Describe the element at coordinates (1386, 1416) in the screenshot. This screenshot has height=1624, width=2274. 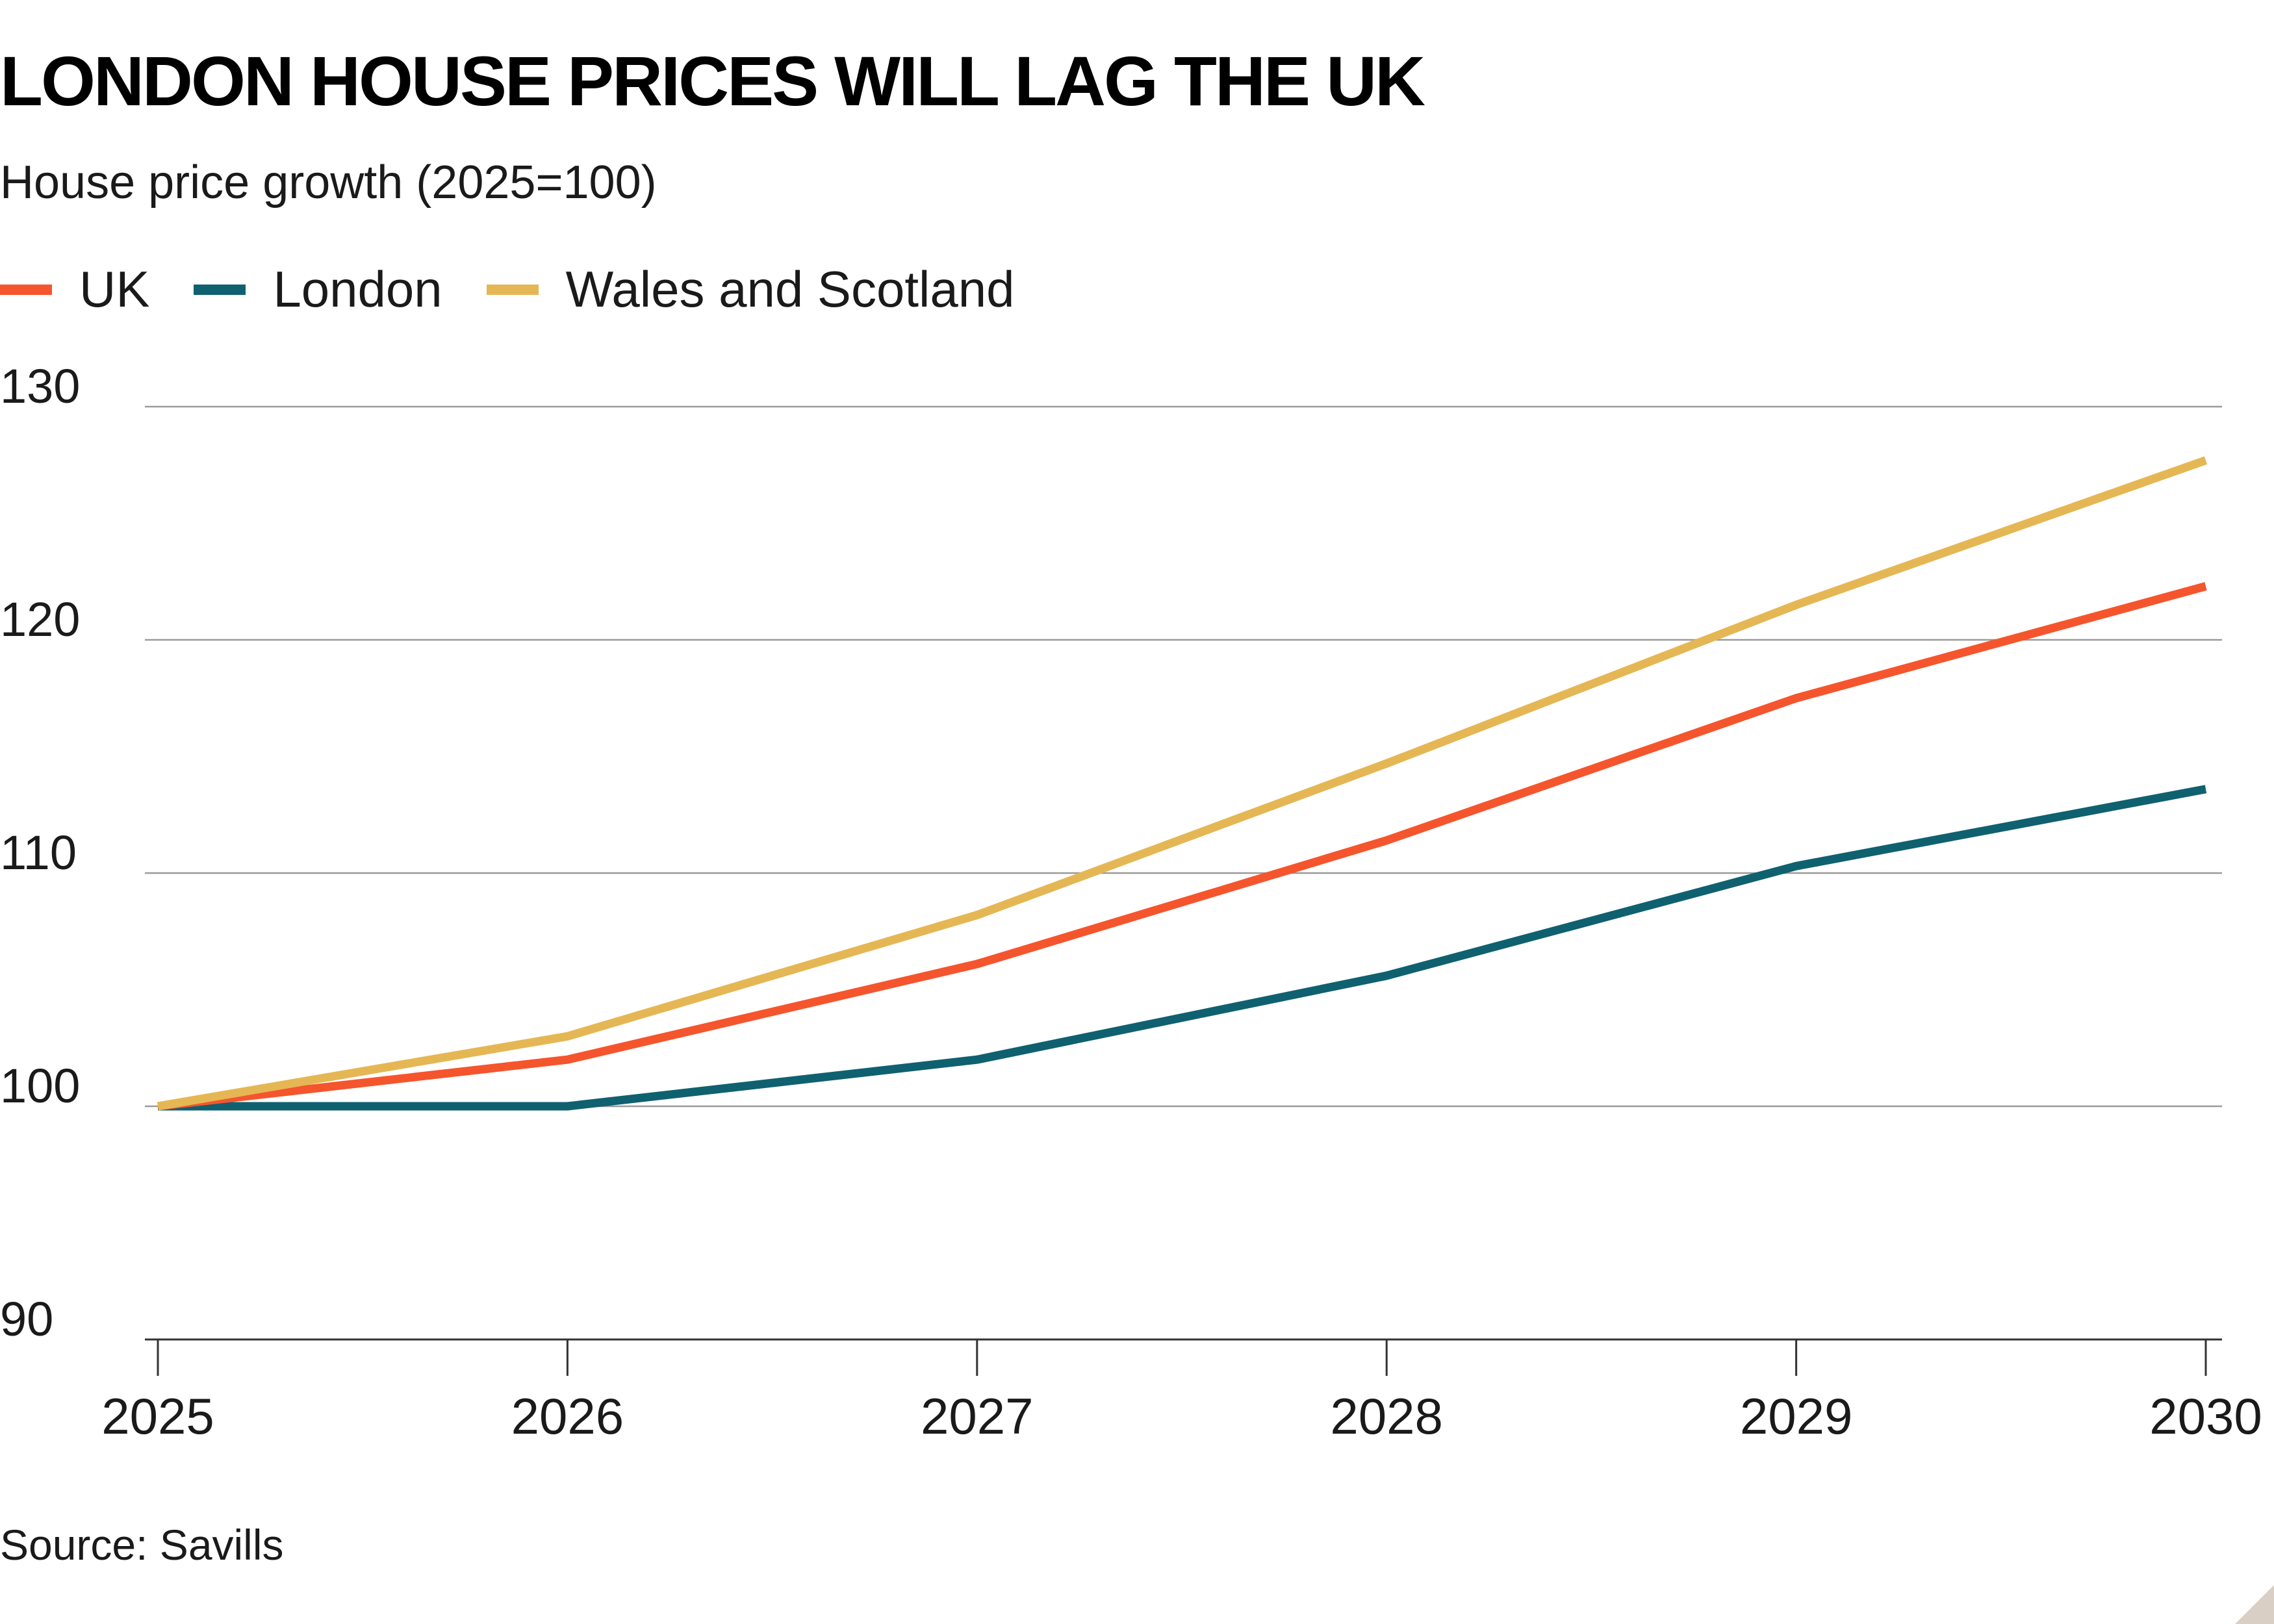
I see `x-tick-label-2028: 2028` at that location.